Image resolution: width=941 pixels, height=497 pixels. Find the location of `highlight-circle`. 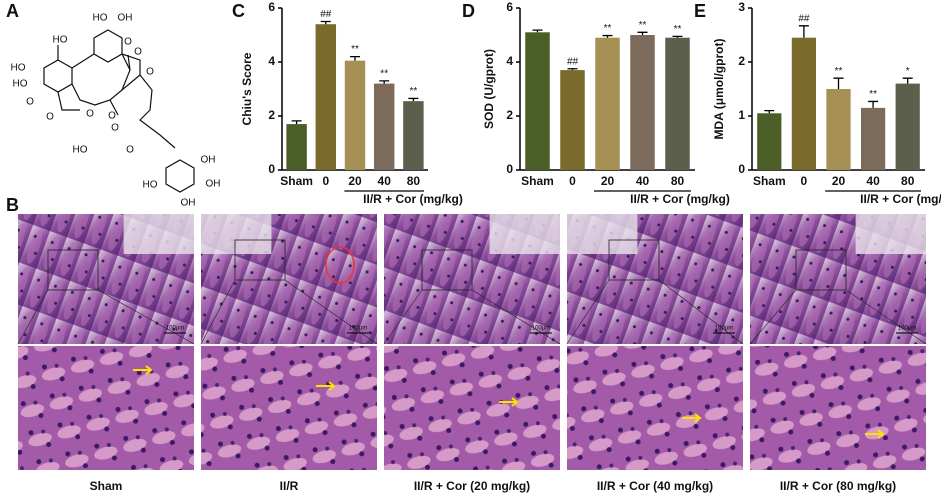

highlight-circle is located at coordinates (340, 265).